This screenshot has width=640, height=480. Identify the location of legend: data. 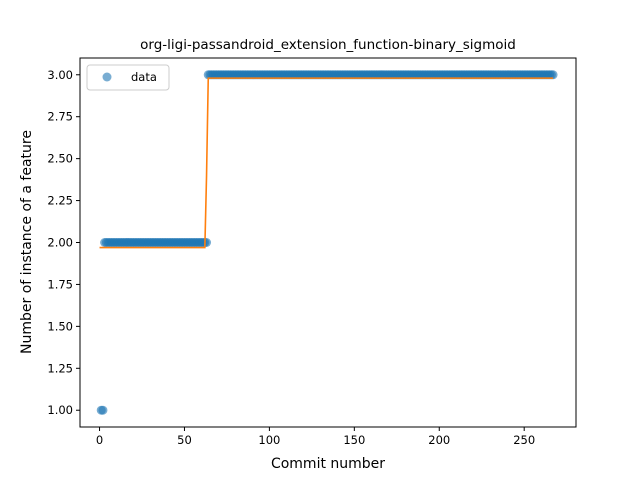
(128, 77).